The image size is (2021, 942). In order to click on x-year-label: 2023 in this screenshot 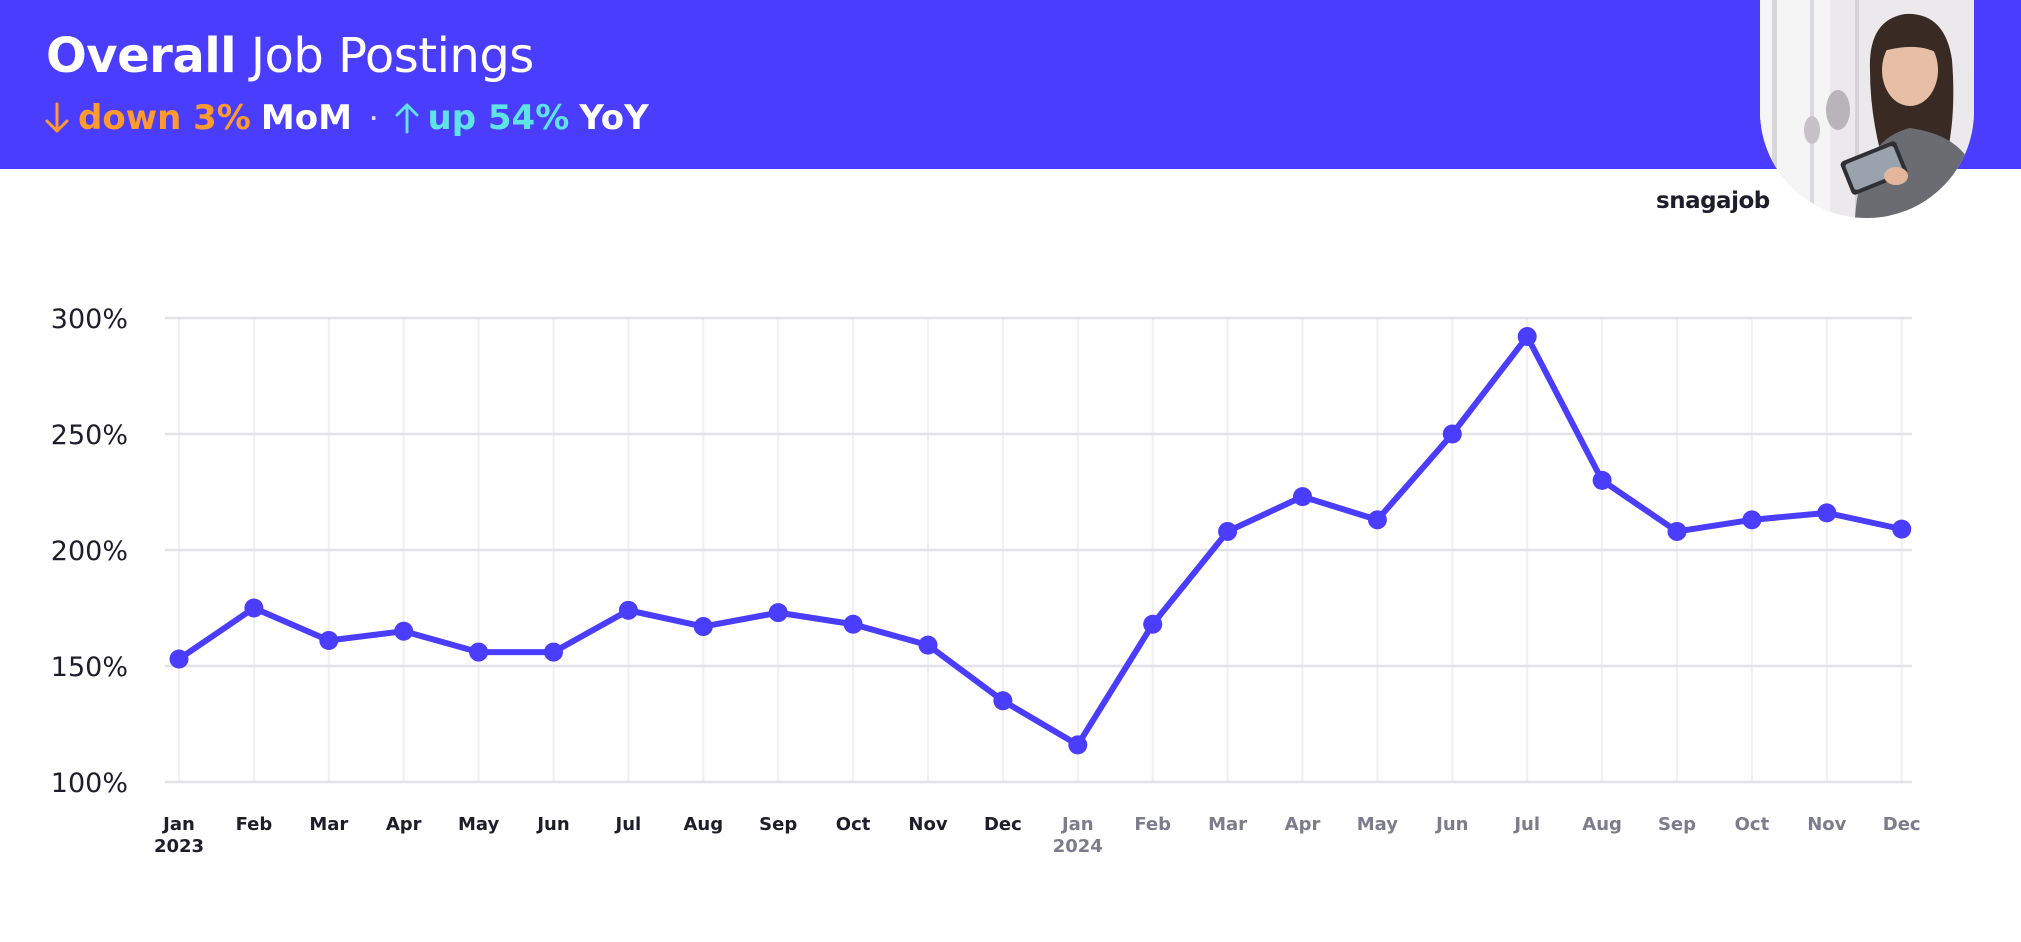, I will do `click(179, 846)`.